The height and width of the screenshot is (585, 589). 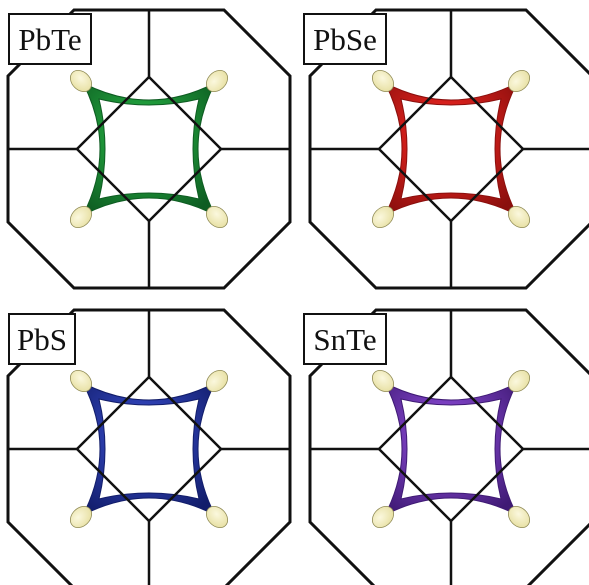 I want to click on panel-label: PbTe, so click(x=49, y=39).